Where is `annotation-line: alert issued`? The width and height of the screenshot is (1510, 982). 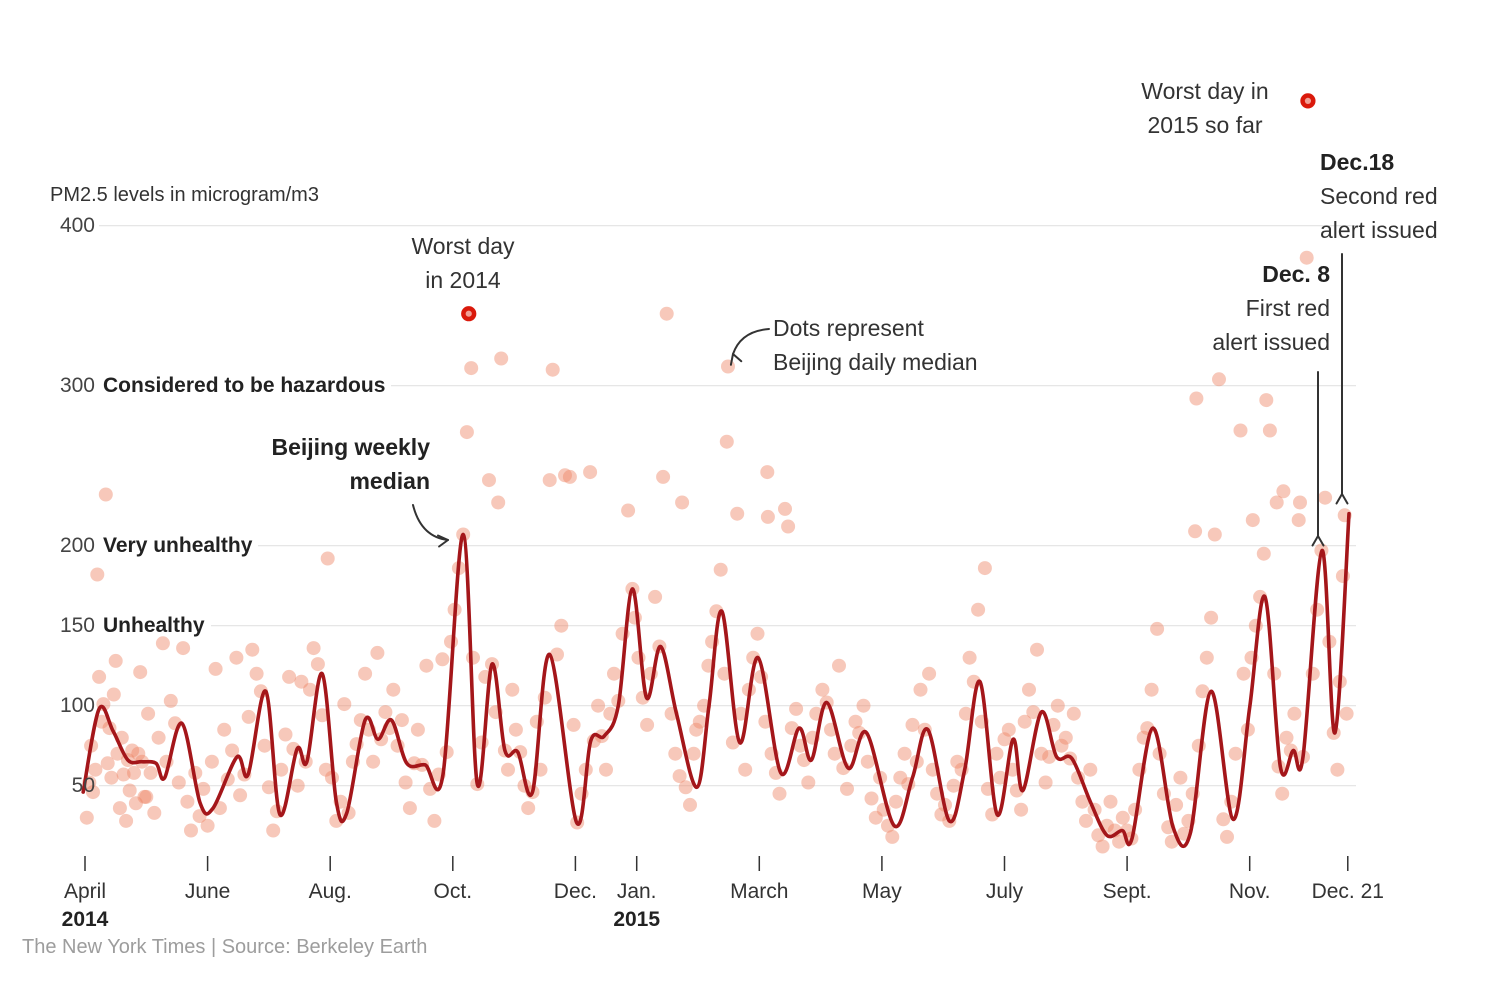
annotation-line: alert issued is located at coordinates (1379, 230).